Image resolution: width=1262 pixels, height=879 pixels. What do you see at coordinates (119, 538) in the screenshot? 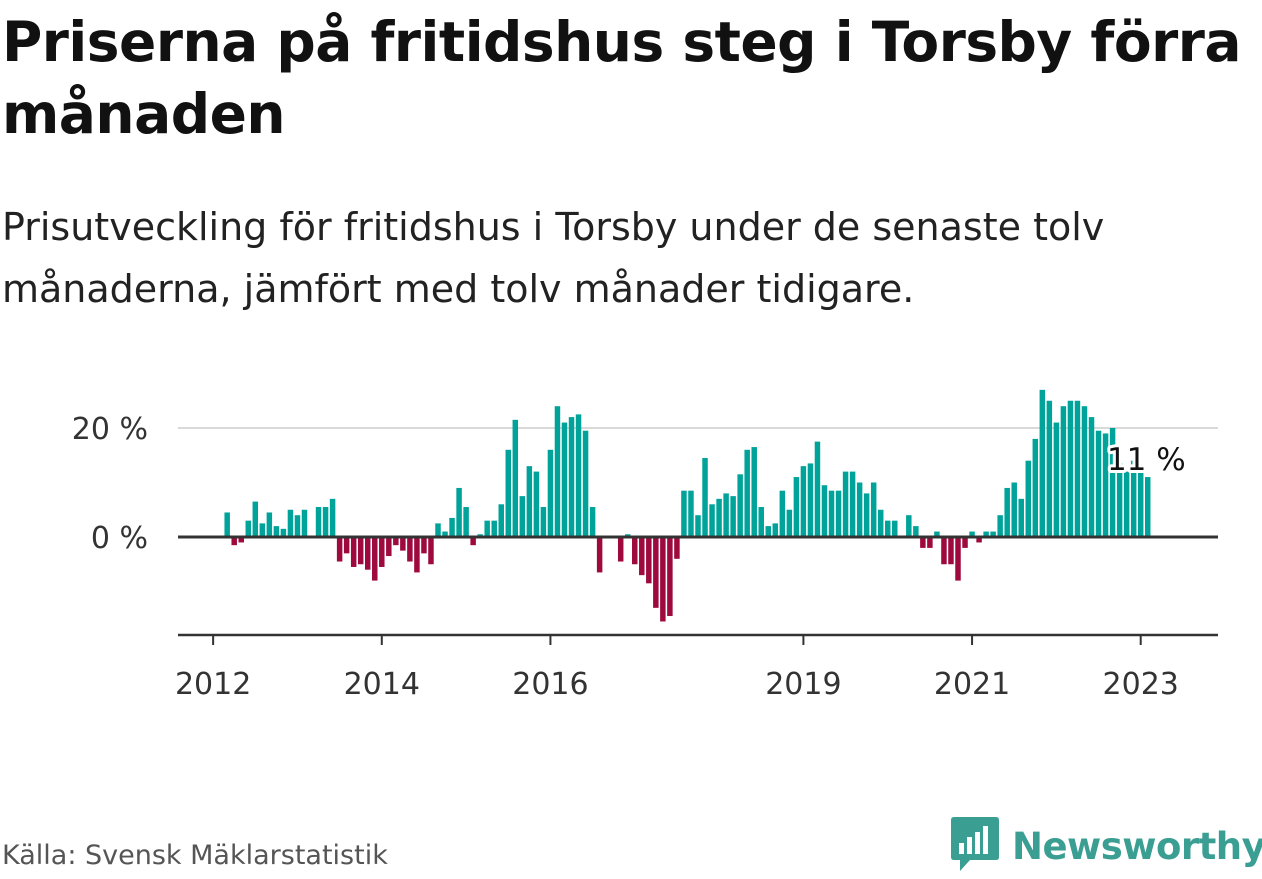
I see `y-tick-label: 0 %` at bounding box center [119, 538].